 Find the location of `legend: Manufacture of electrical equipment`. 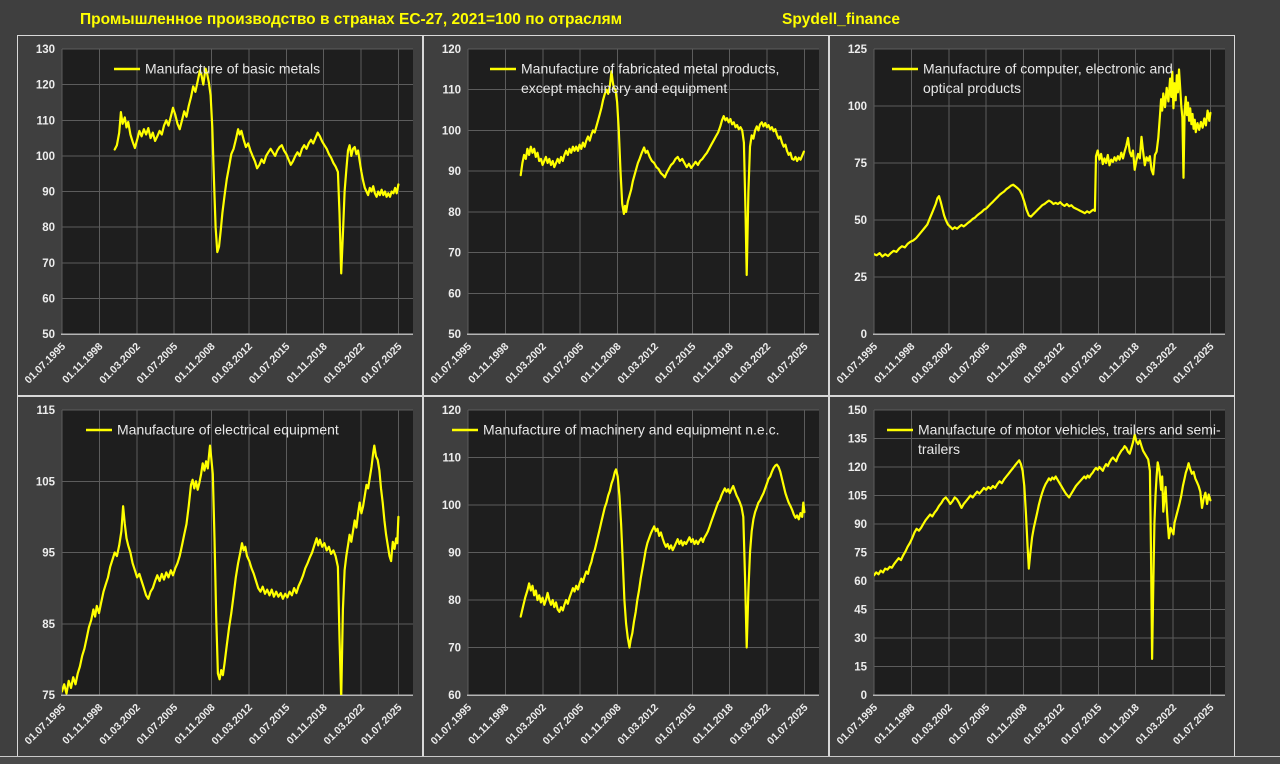

legend: Manufacture of electrical equipment is located at coordinates (212, 430).